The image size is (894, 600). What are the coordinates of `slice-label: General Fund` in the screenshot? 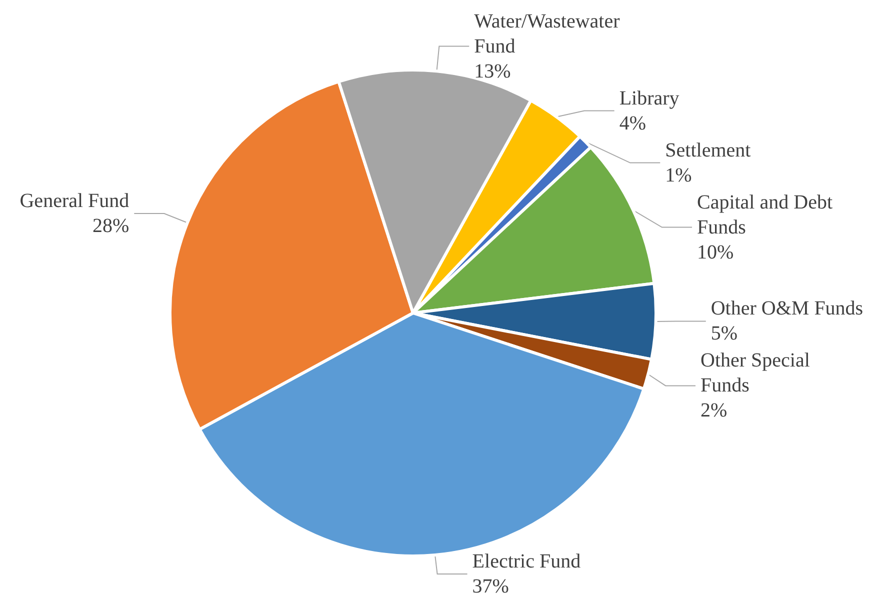 It's located at (75, 201).